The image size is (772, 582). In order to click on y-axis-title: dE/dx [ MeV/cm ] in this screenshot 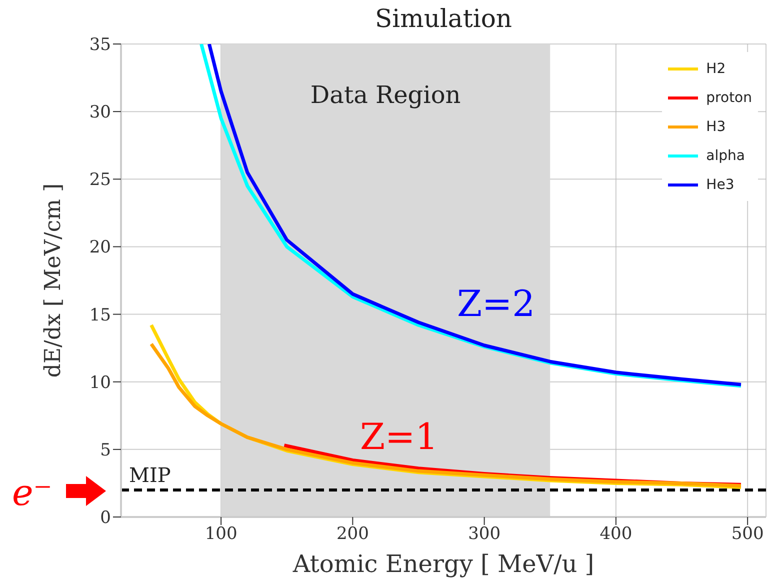, I will do `click(53, 280)`.